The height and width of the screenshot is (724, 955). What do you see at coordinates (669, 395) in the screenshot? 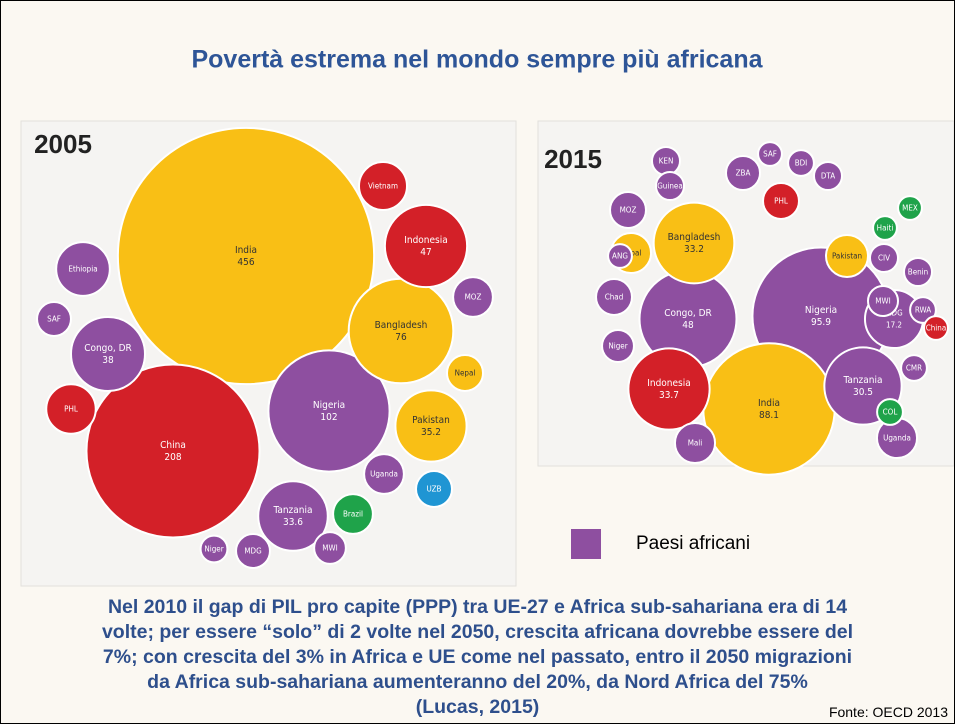
I see `bubble-value: 33.7` at bounding box center [669, 395].